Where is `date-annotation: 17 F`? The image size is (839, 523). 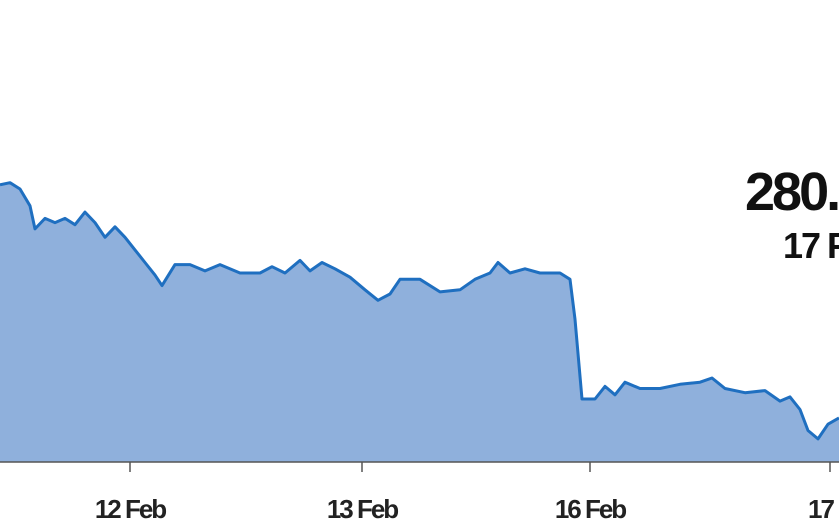
date-annotation: 17 F is located at coordinates (811, 245).